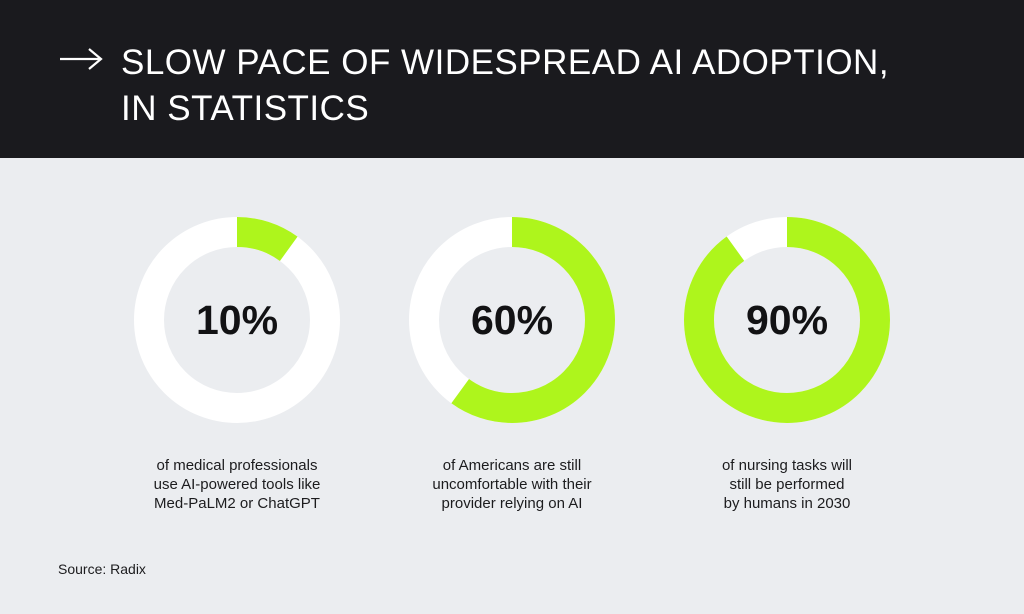 The height and width of the screenshot is (614, 1024). What do you see at coordinates (245, 108) in the screenshot?
I see `title-line-2: IN STATISTICS` at bounding box center [245, 108].